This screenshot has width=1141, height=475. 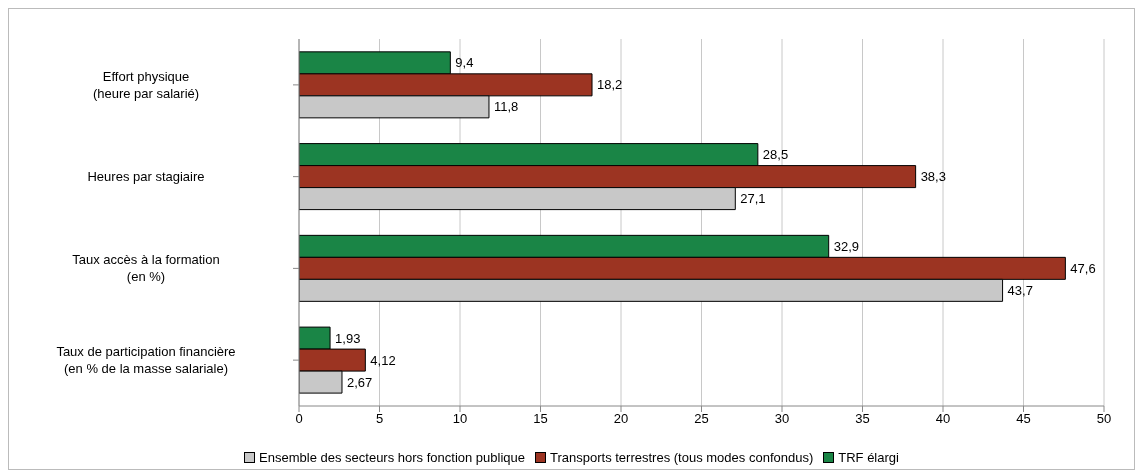 I want to click on y-tick-label: Taux accès à la formation (en %), so click(x=146, y=268).